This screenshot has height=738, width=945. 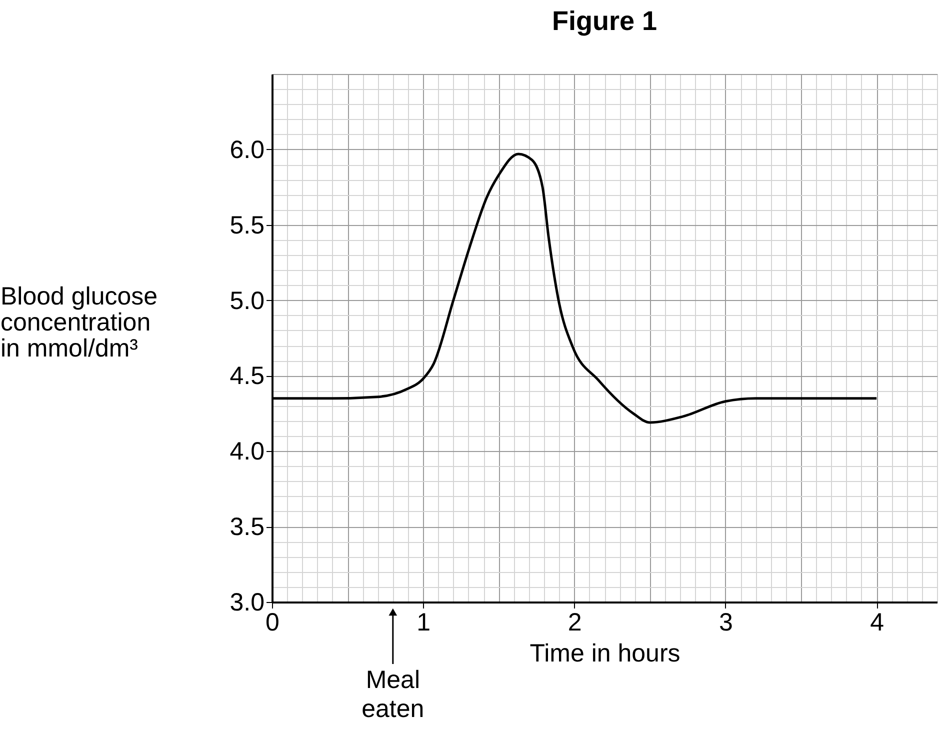 I want to click on x-tick-label: 0, so click(x=273, y=622).